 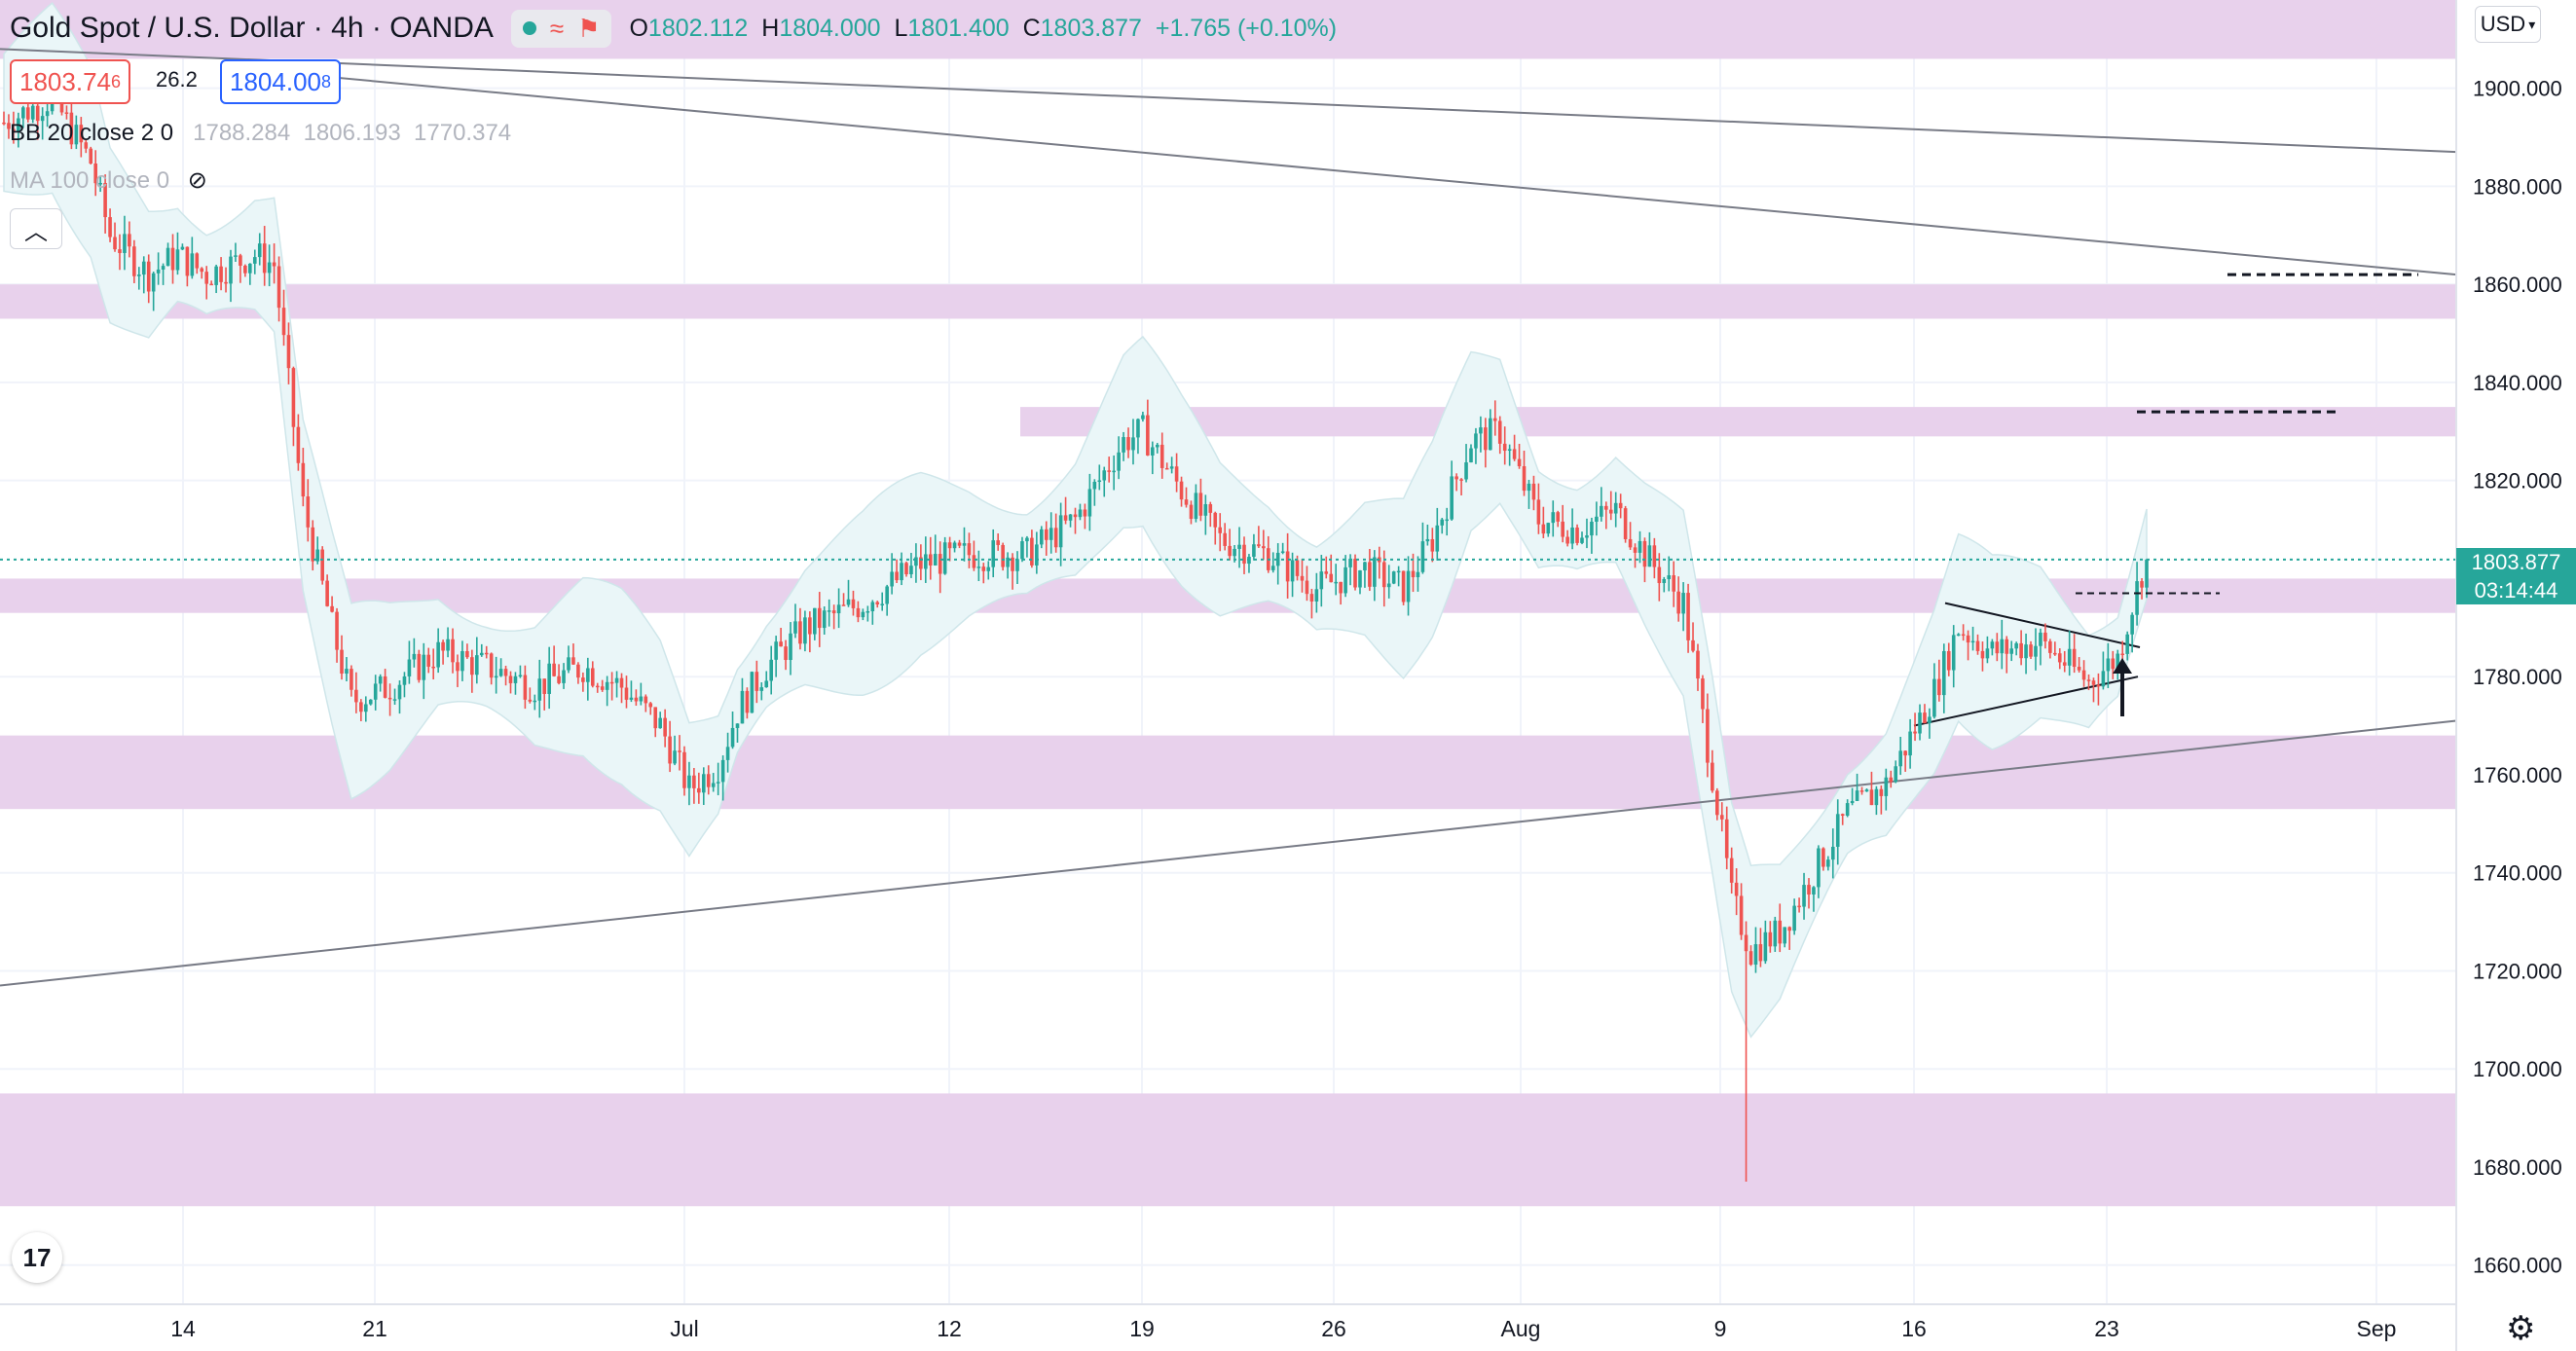 I want to click on descending-trendline, so click(x=1228, y=101).